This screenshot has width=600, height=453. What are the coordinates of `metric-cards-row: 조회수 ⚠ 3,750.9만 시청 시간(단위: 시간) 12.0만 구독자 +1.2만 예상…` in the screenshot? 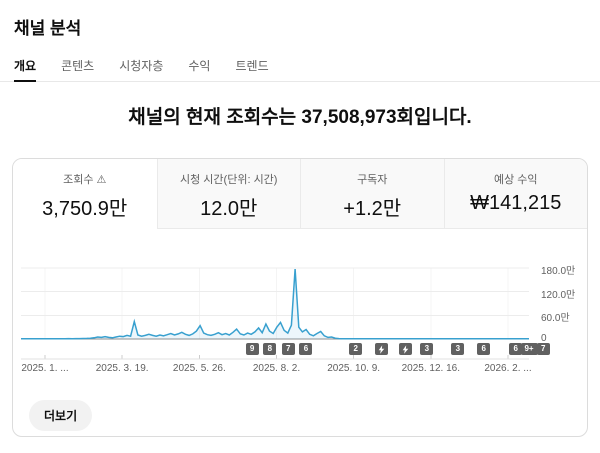 It's located at (300, 194).